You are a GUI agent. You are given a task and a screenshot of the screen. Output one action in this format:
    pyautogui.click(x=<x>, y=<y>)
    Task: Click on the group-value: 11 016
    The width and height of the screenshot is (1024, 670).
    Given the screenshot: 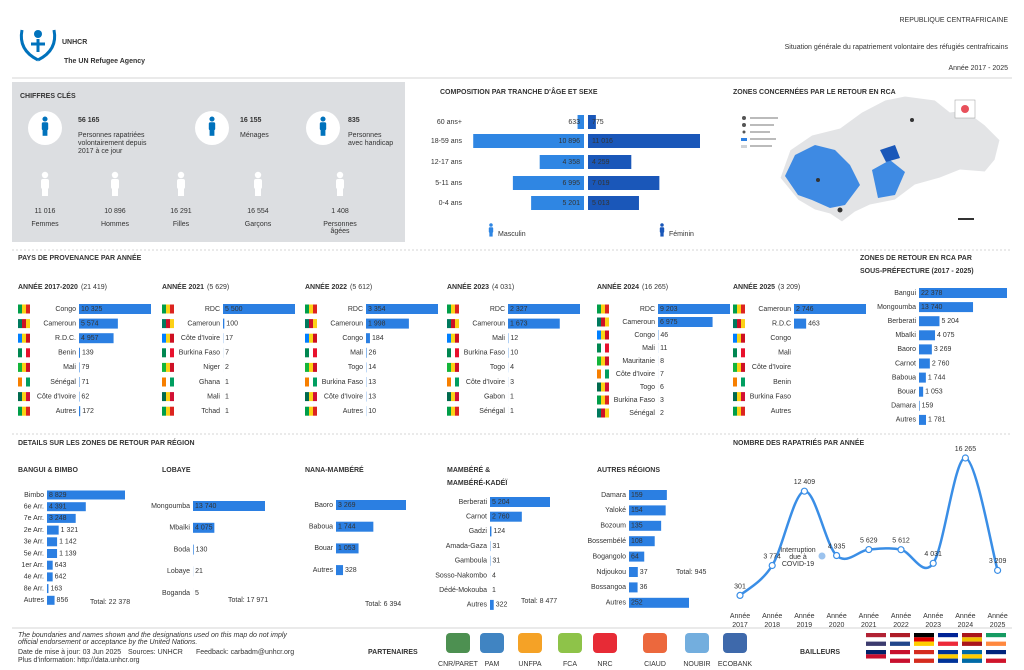 What is the action you would take?
    pyautogui.click(x=45, y=211)
    